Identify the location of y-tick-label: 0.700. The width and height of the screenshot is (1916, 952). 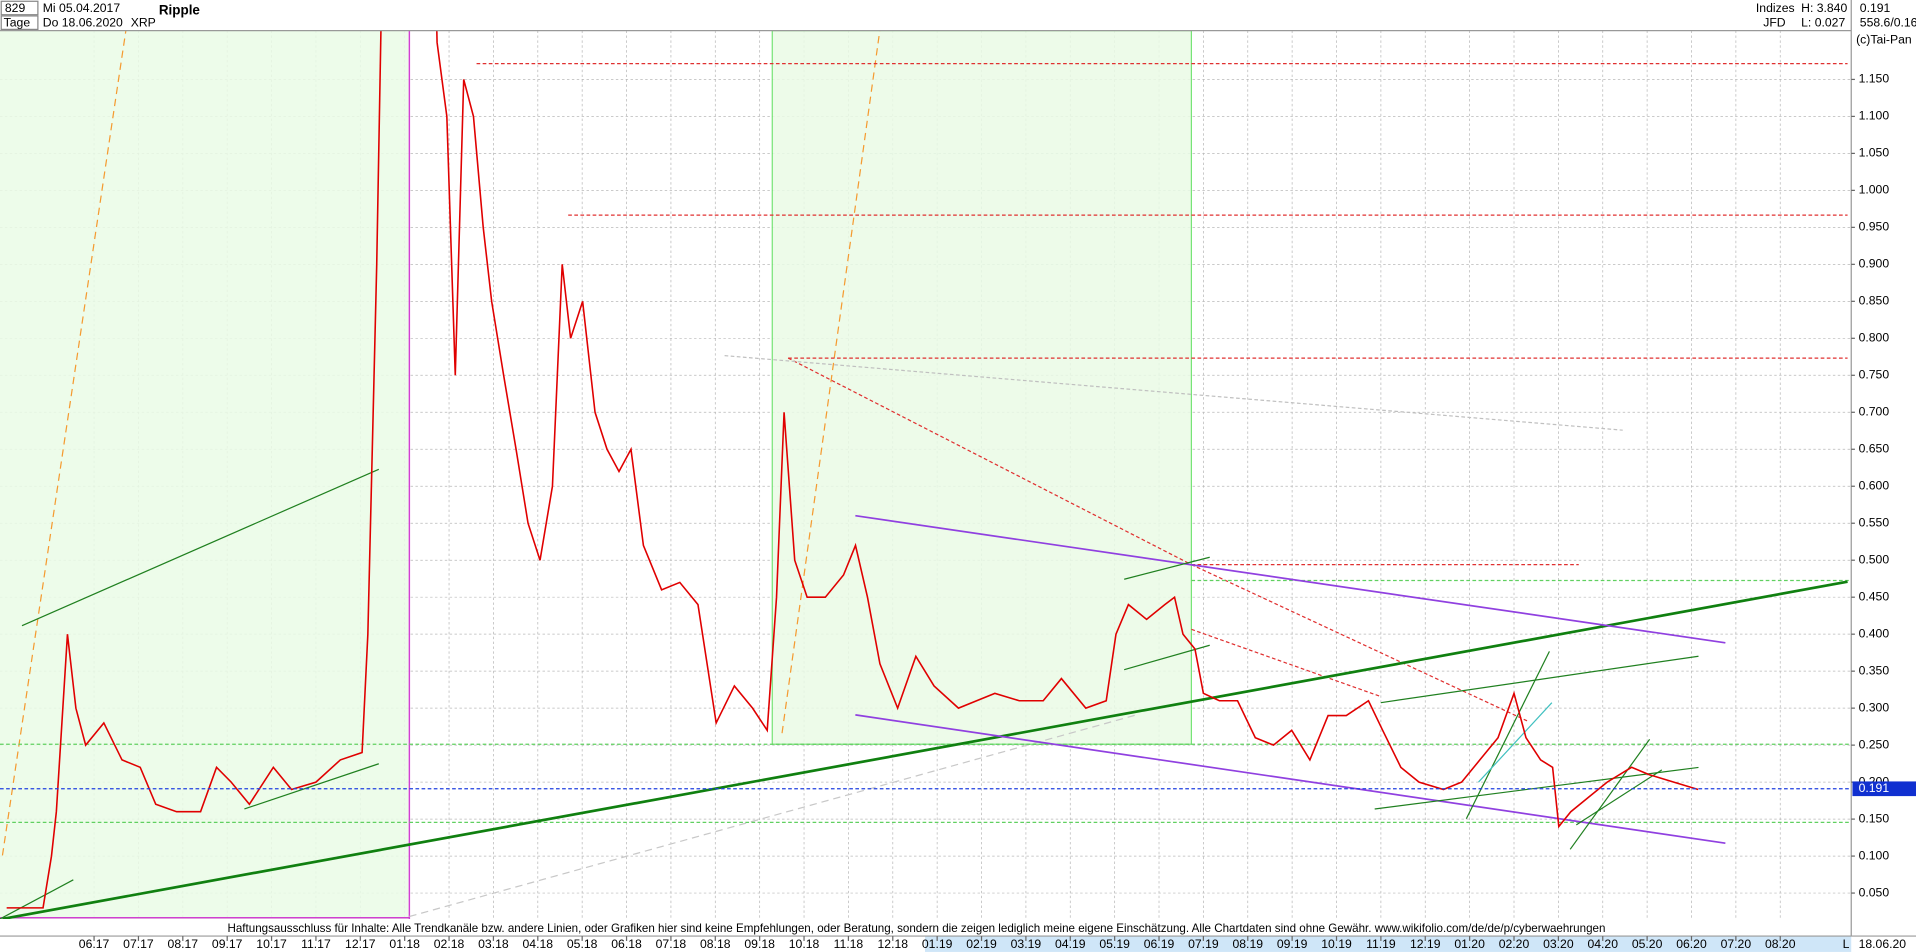
(1874, 411).